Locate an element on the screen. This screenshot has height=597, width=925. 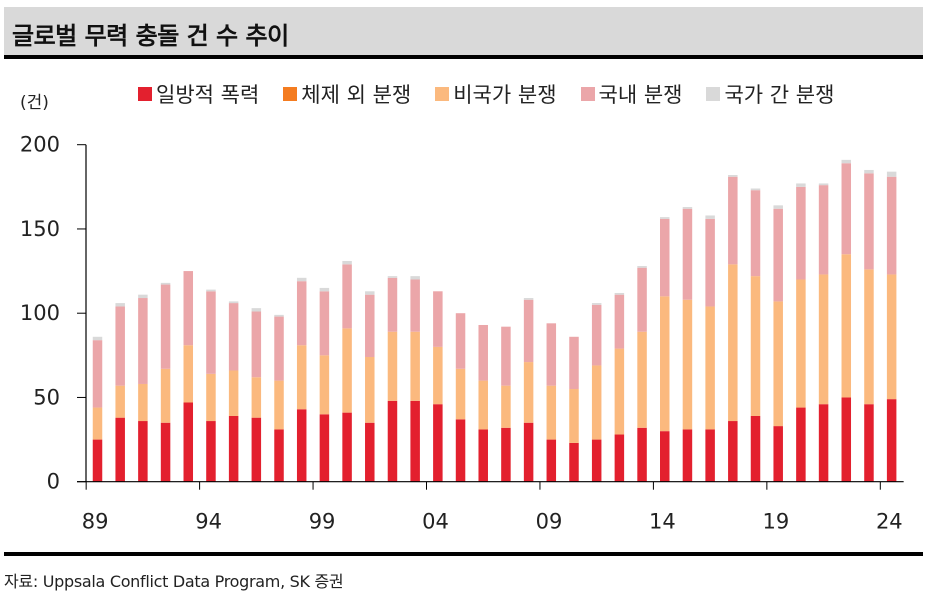
bar-segment-2011-s0 is located at coordinates (596, 460).